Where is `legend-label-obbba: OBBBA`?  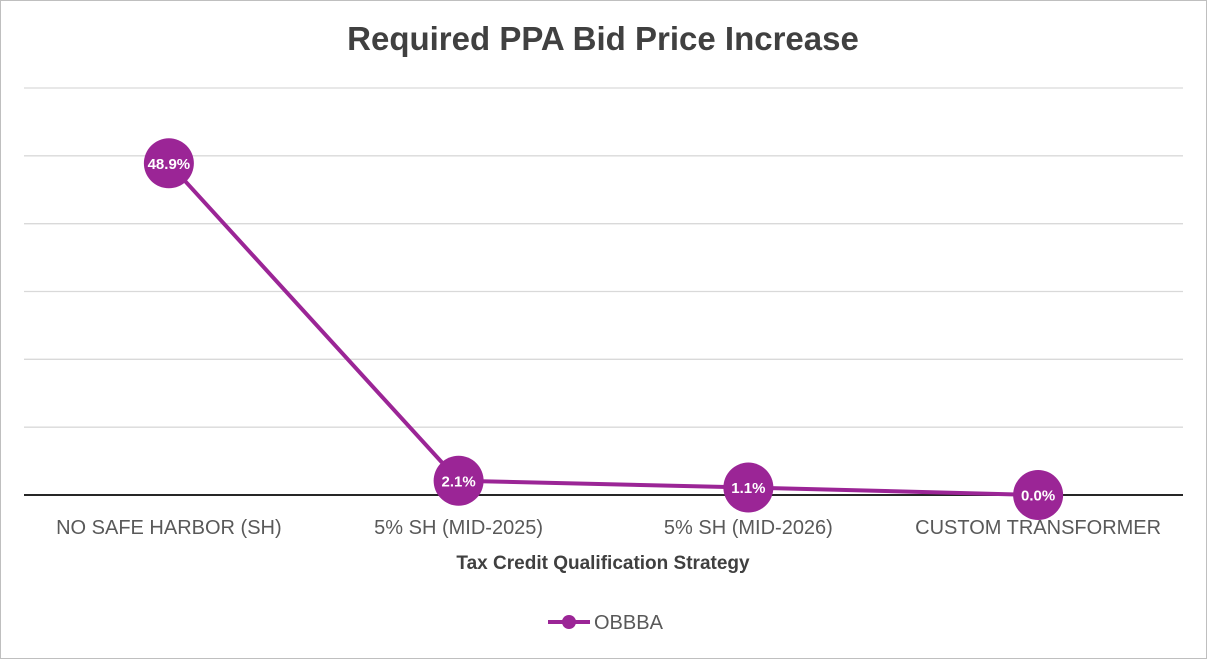 legend-label-obbba: OBBBA is located at coordinates (629, 623).